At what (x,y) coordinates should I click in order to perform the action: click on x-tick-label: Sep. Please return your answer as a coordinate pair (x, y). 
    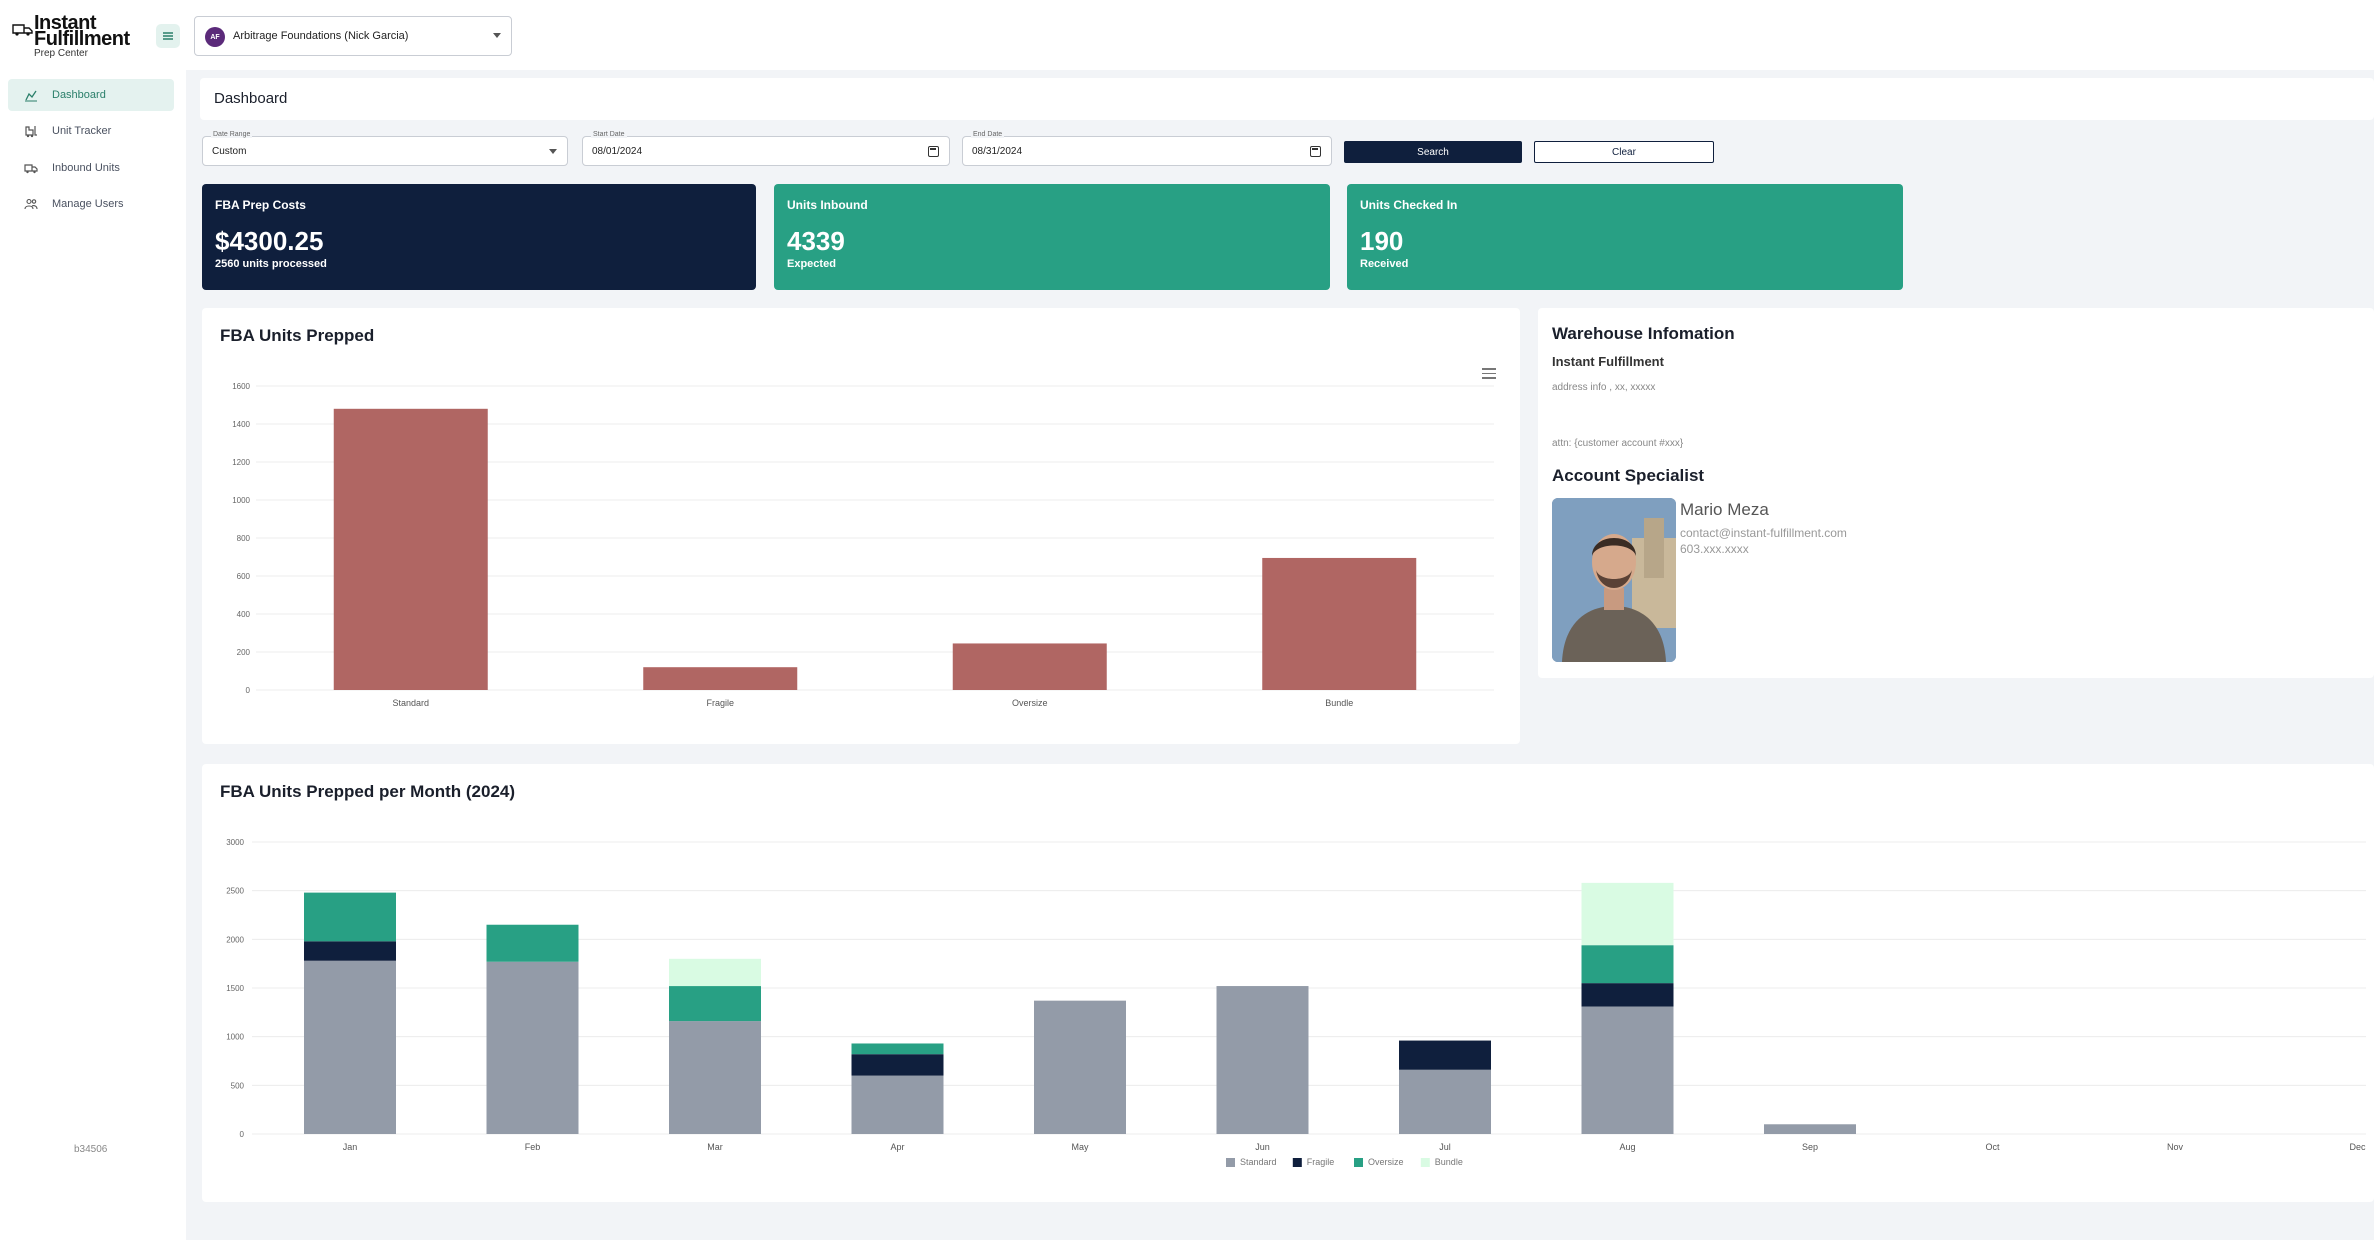
    Looking at the image, I should click on (1810, 1147).